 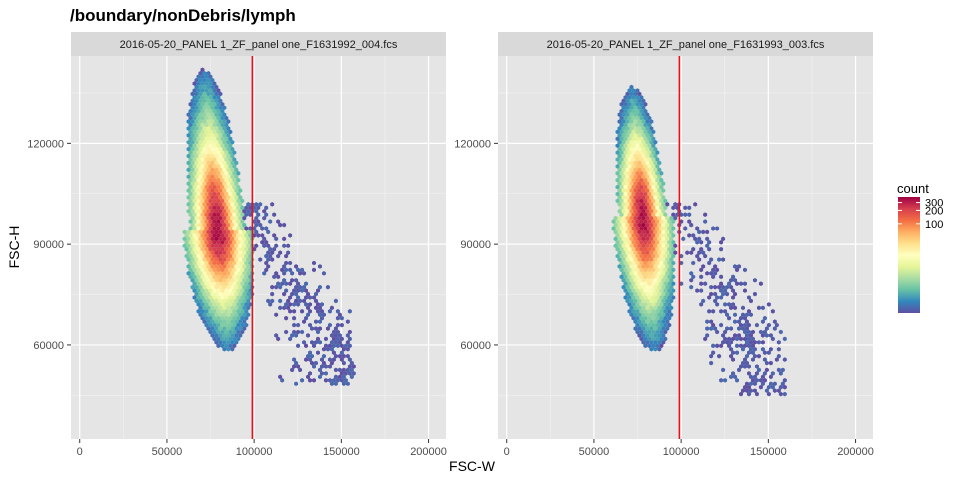 What do you see at coordinates (913, 188) in the screenshot?
I see `legend-title: count` at bounding box center [913, 188].